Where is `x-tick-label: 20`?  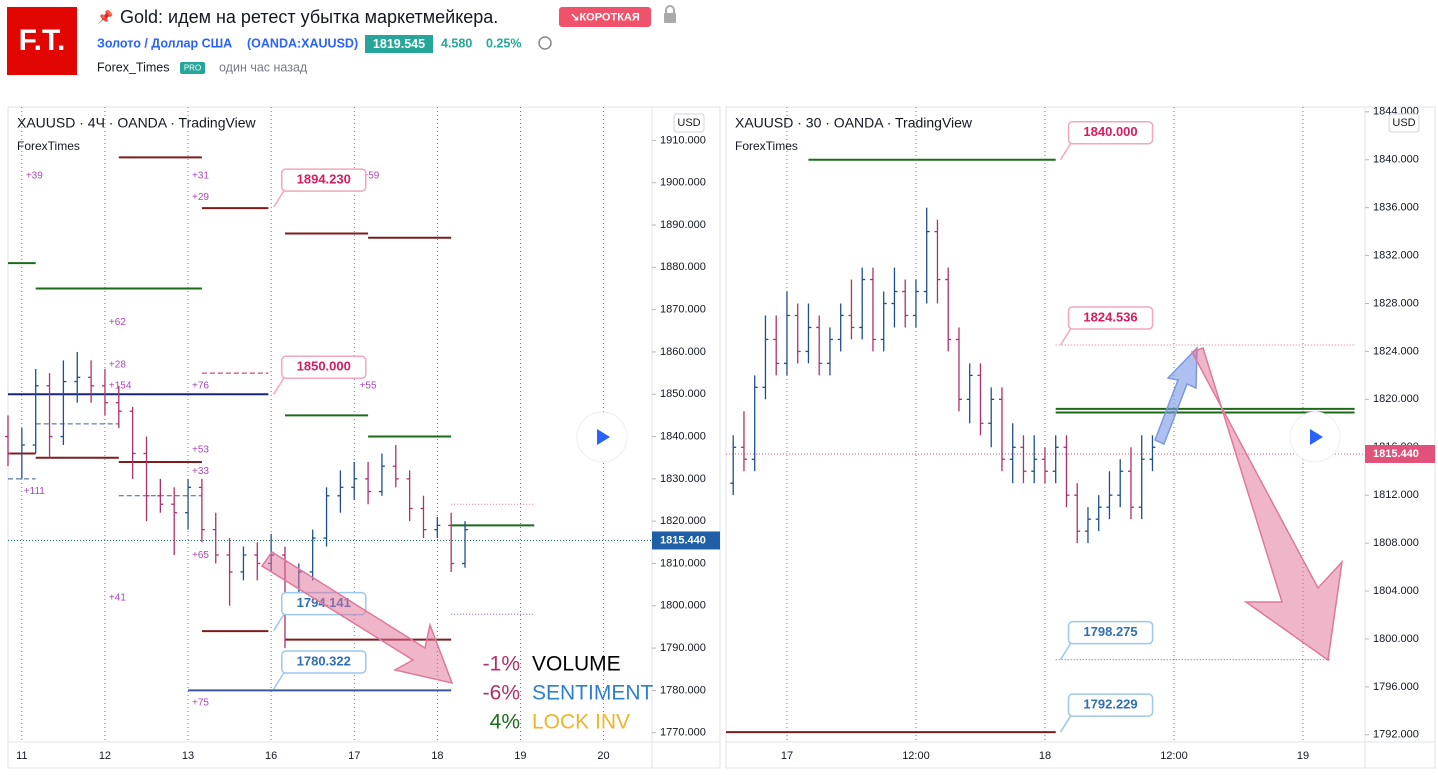 x-tick-label: 20 is located at coordinates (603, 756).